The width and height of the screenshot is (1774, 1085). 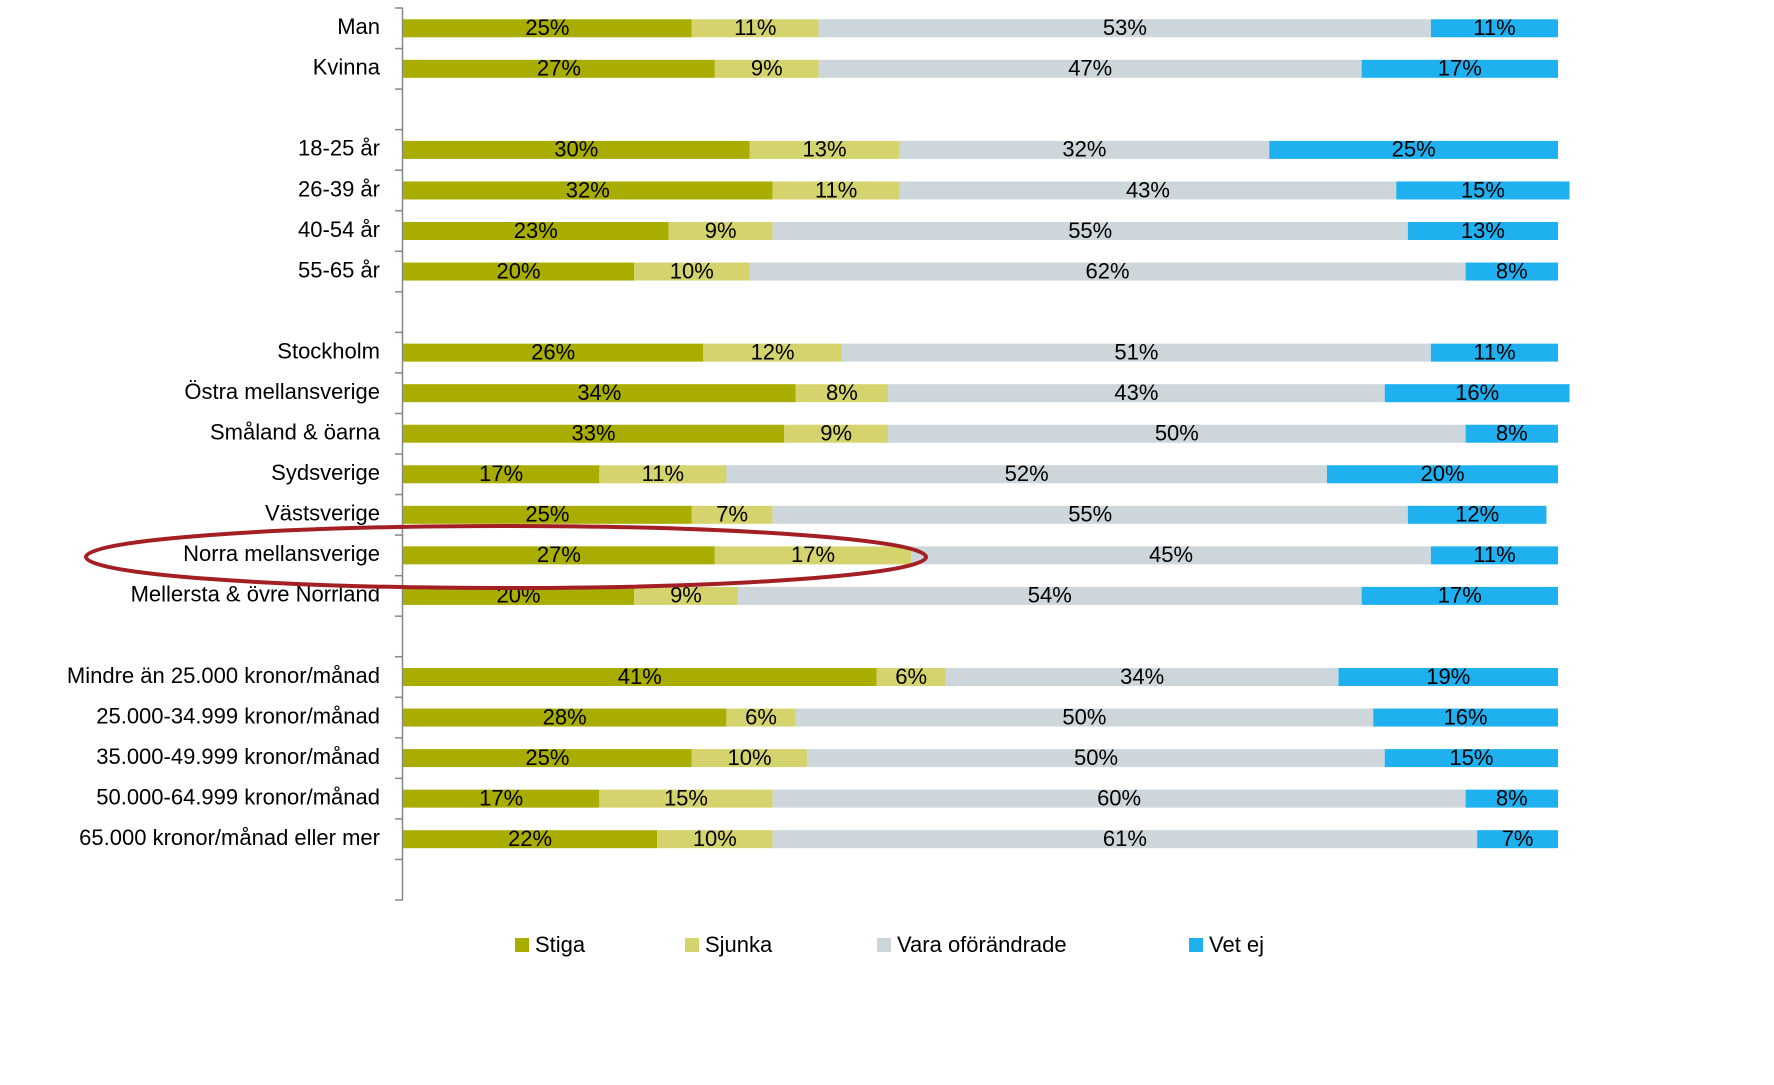 What do you see at coordinates (576, 149) in the screenshot?
I see `value-label: 30%` at bounding box center [576, 149].